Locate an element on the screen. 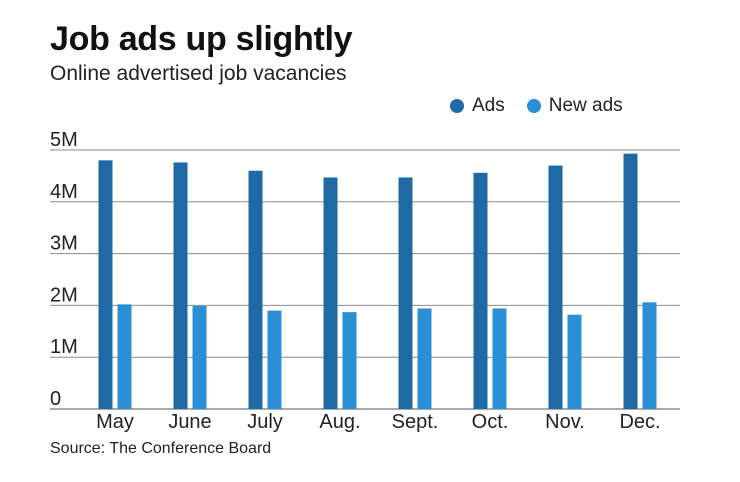 The height and width of the screenshot is (482, 740). legend-item-new-ads: New ads is located at coordinates (574, 106).